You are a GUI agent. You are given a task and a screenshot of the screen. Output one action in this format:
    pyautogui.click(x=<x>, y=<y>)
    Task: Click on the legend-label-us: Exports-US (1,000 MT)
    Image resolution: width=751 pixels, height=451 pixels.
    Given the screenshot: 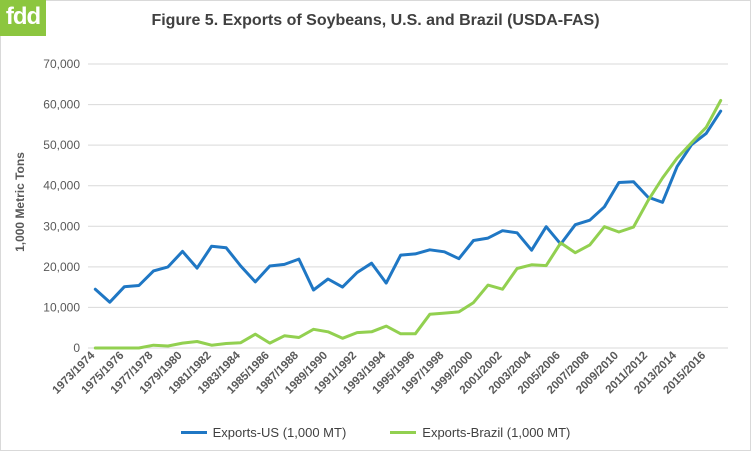 What is the action you would take?
    pyautogui.click(x=279, y=432)
    